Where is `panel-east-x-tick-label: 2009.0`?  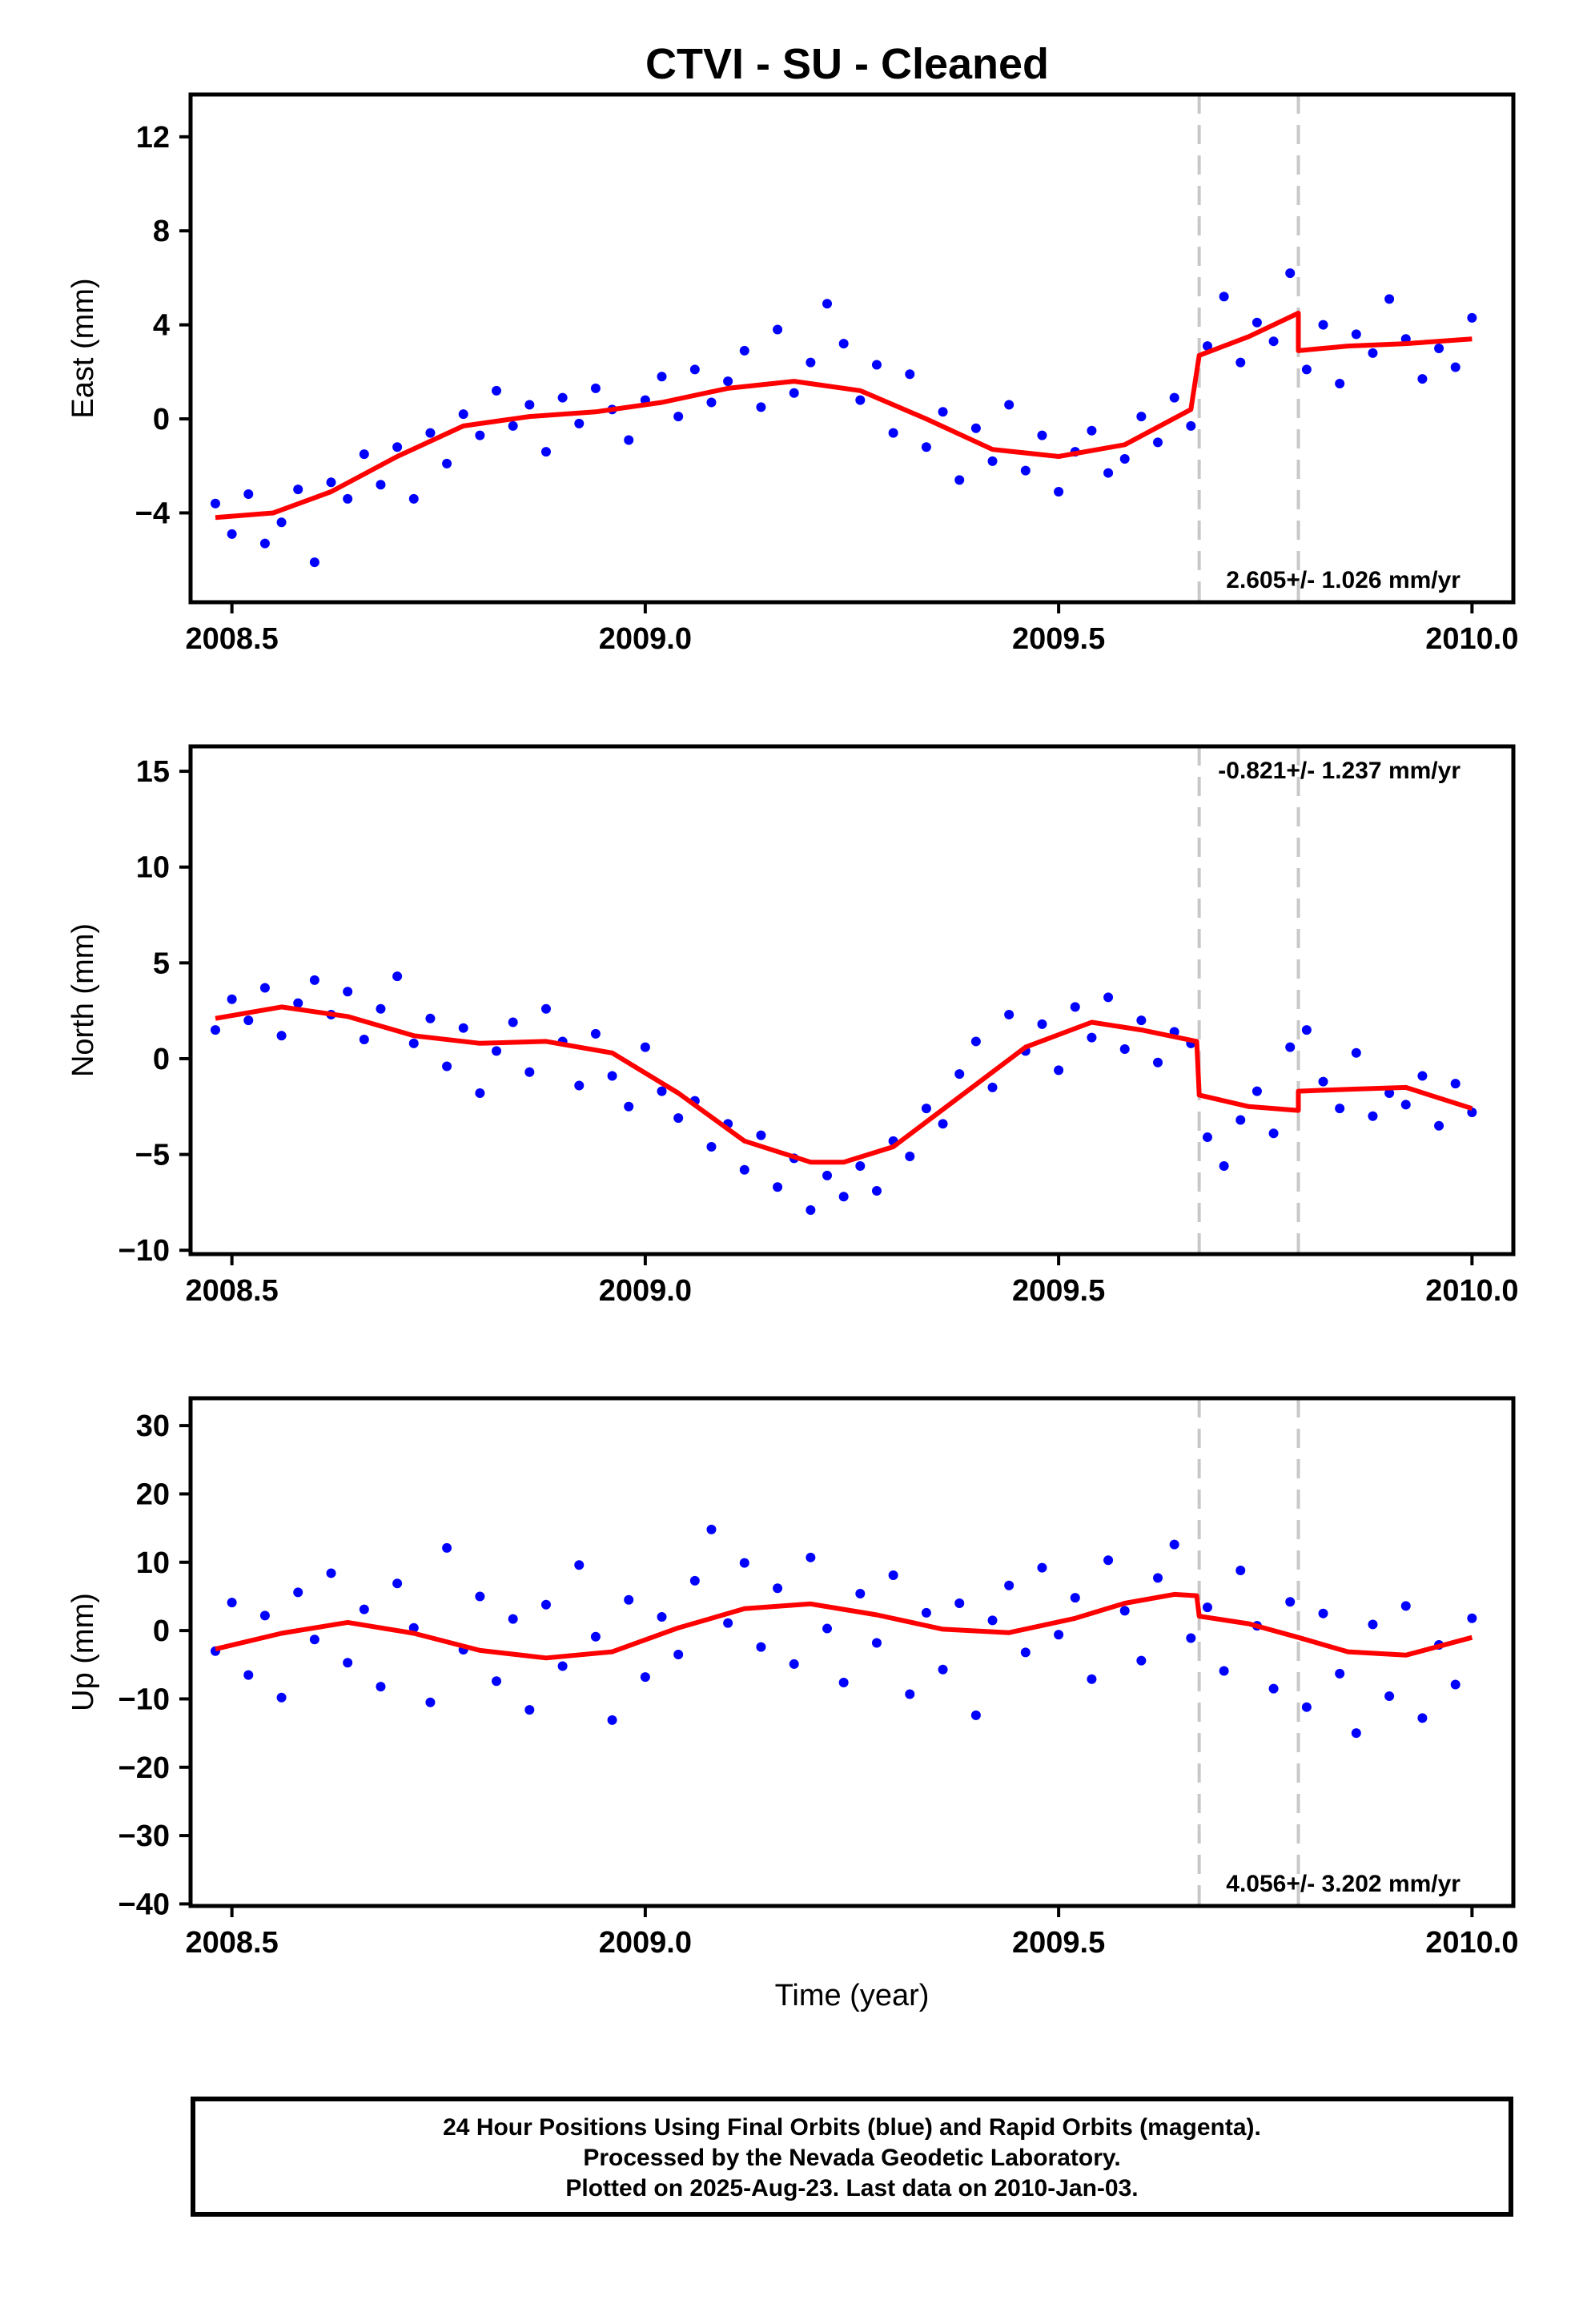
panel-east-x-tick-label: 2009.0 is located at coordinates (646, 639).